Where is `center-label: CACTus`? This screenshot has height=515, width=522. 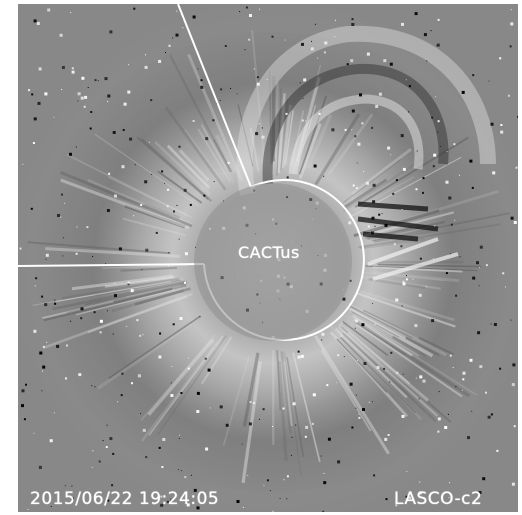 center-label: CACTus is located at coordinates (269, 252).